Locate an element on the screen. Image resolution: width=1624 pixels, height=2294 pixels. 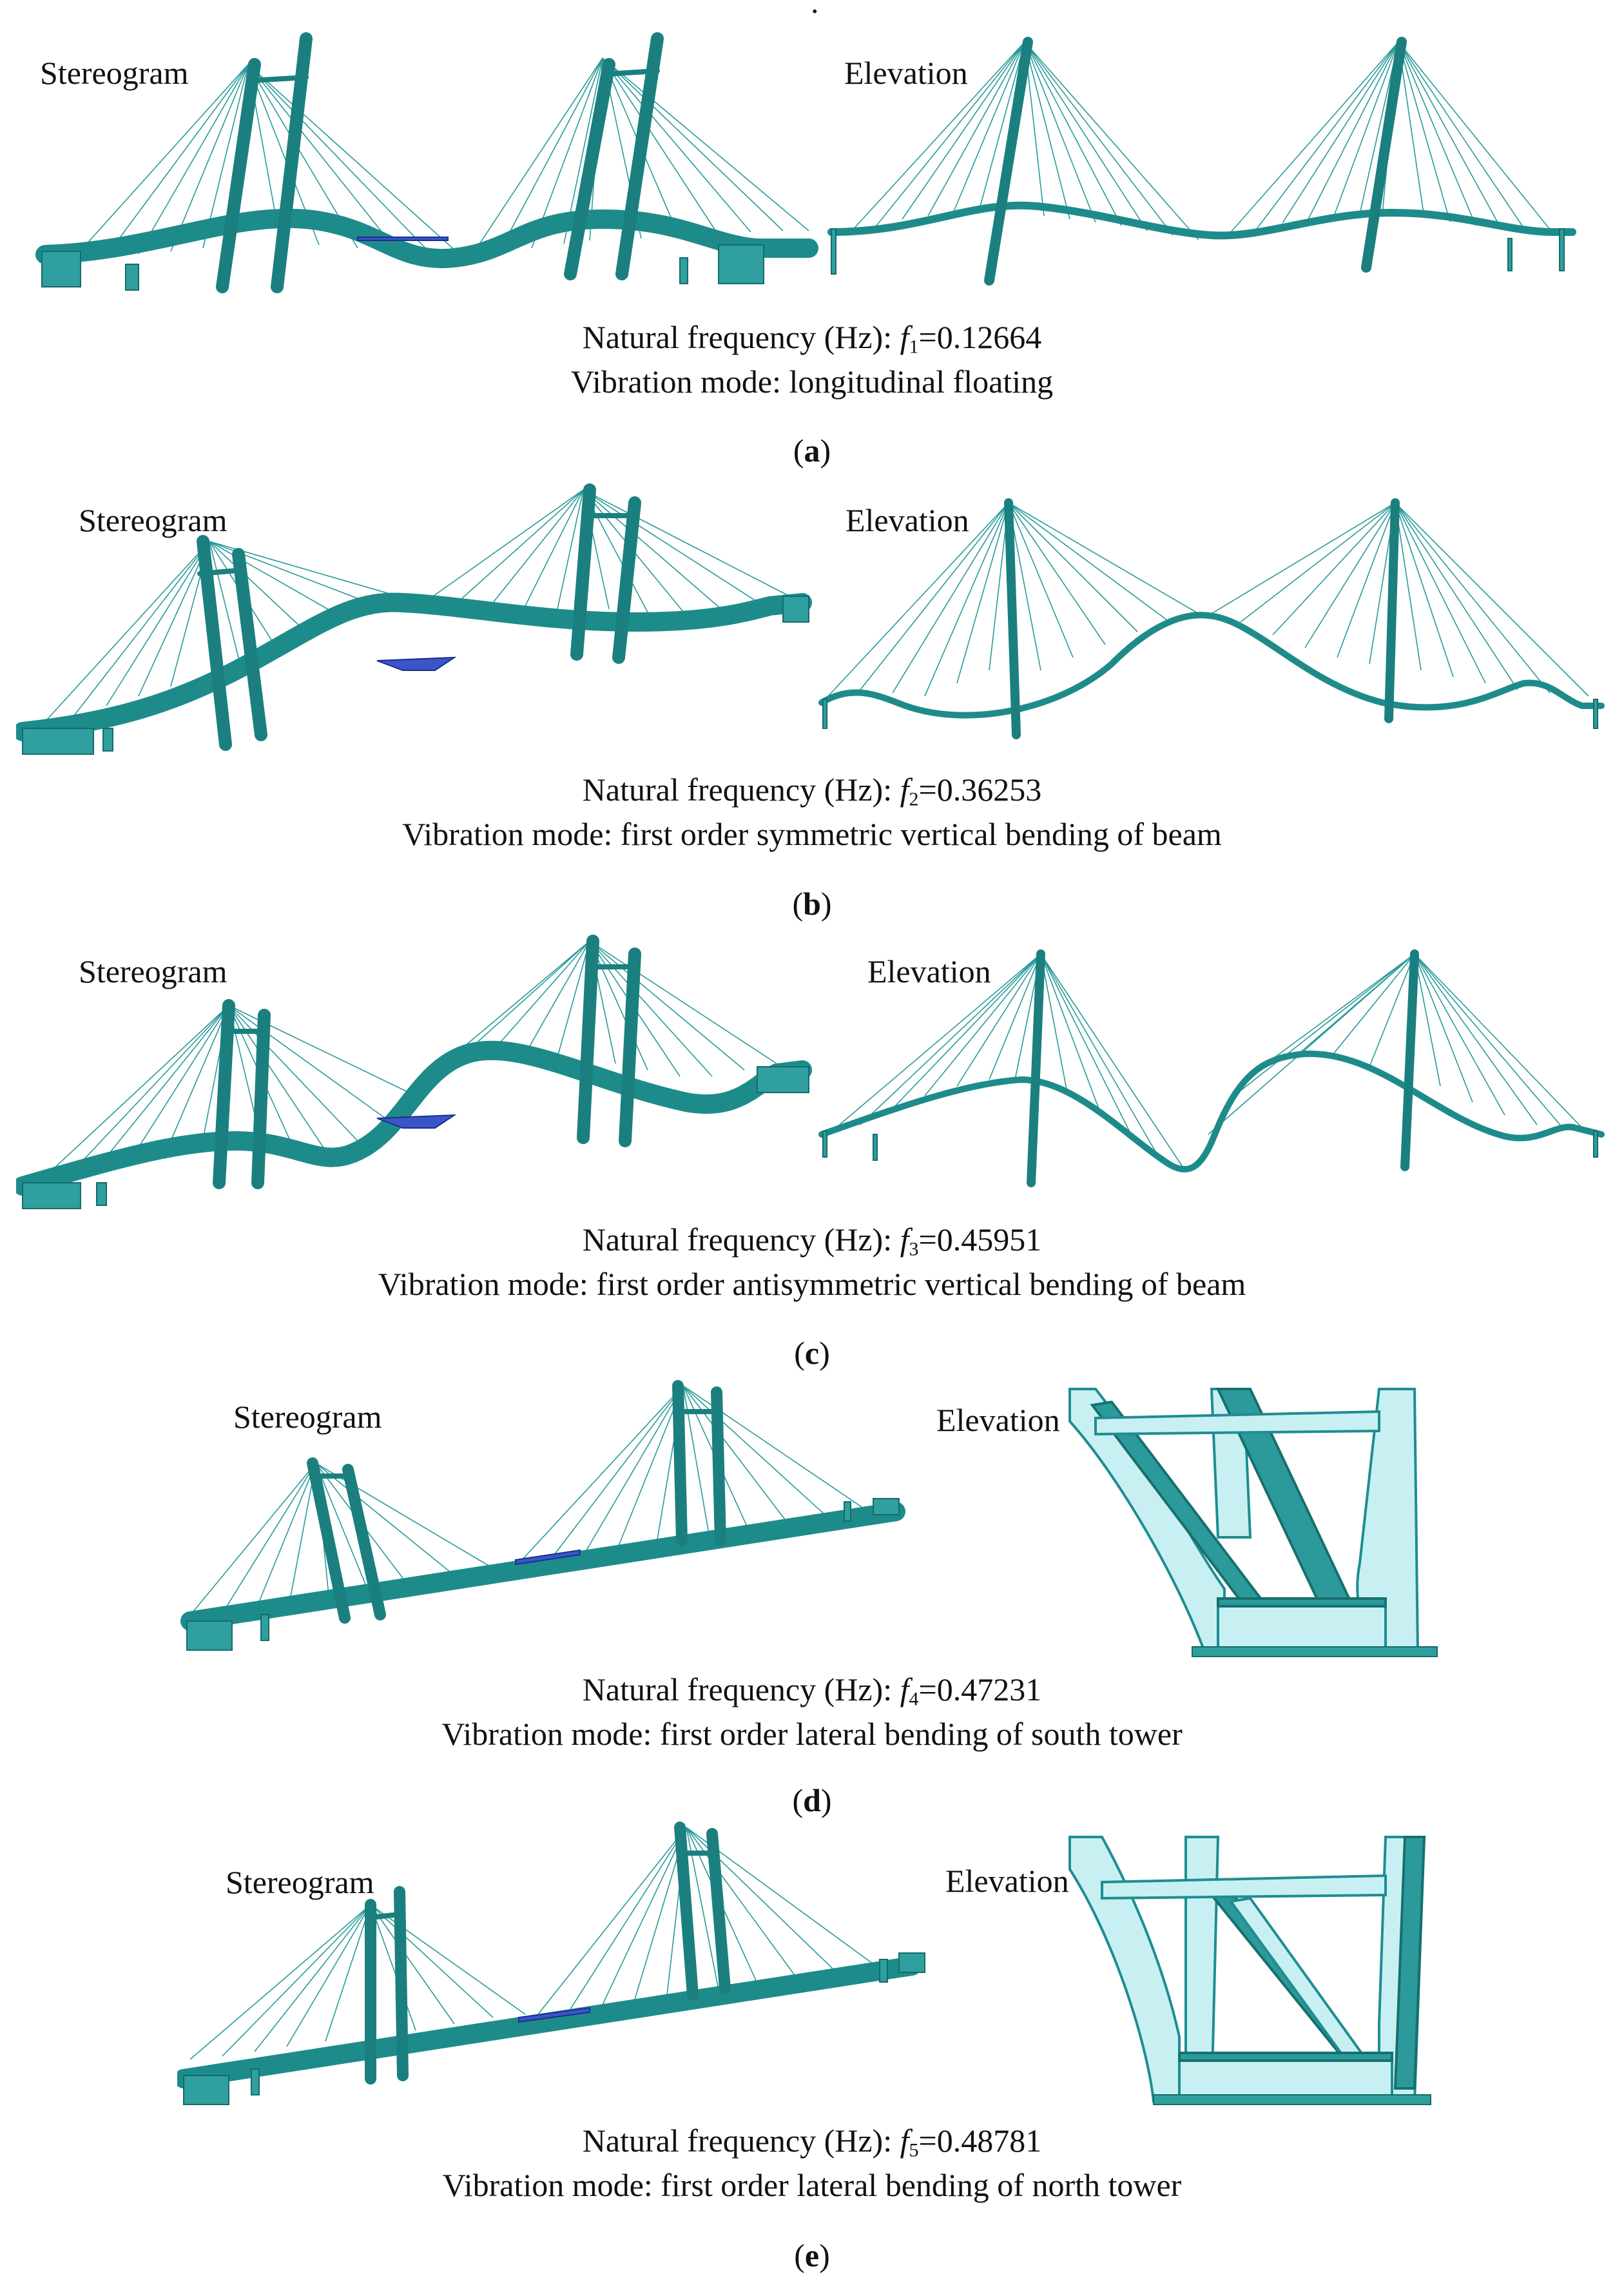
piers-c is located at coordinates (415, 1137).